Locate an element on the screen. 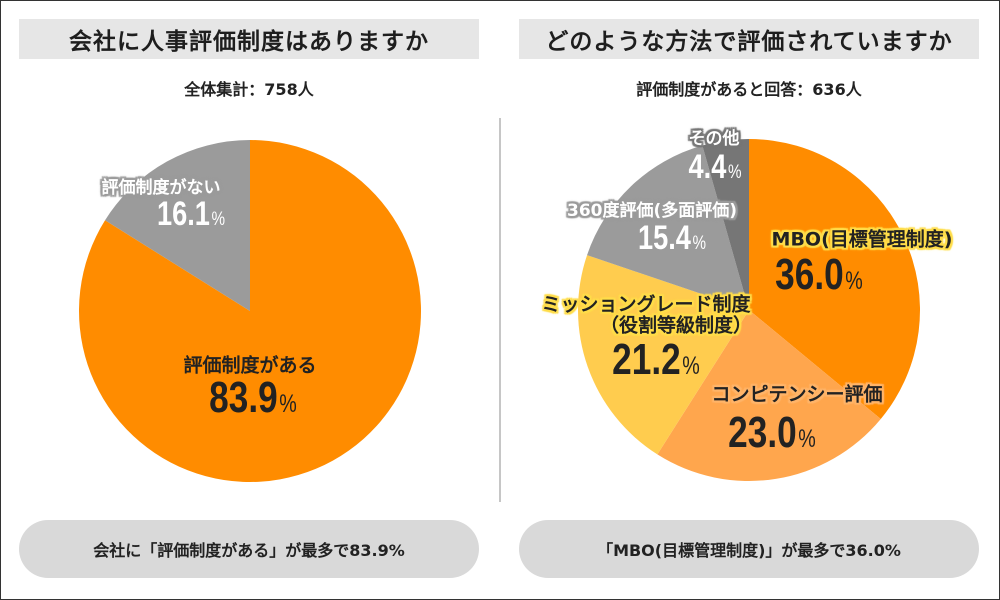 This screenshot has width=1000, height=600. value-label-has-system: 83.9% is located at coordinates (253, 398).